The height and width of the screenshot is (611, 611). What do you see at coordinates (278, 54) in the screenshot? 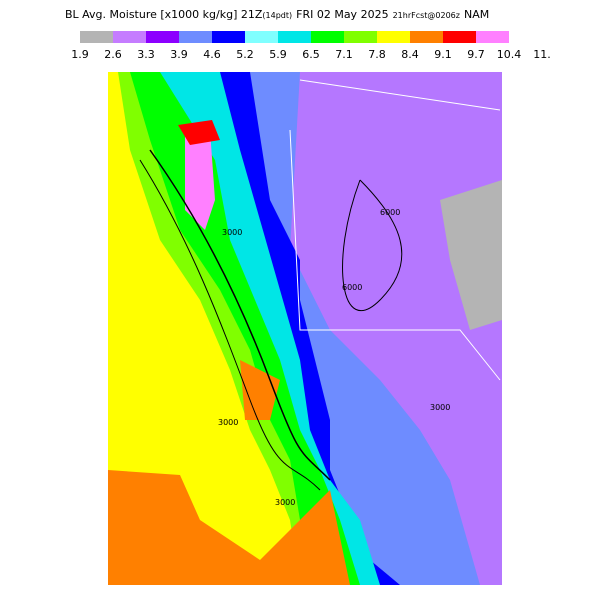
I see `colorbar-label: 5.9` at bounding box center [278, 54].